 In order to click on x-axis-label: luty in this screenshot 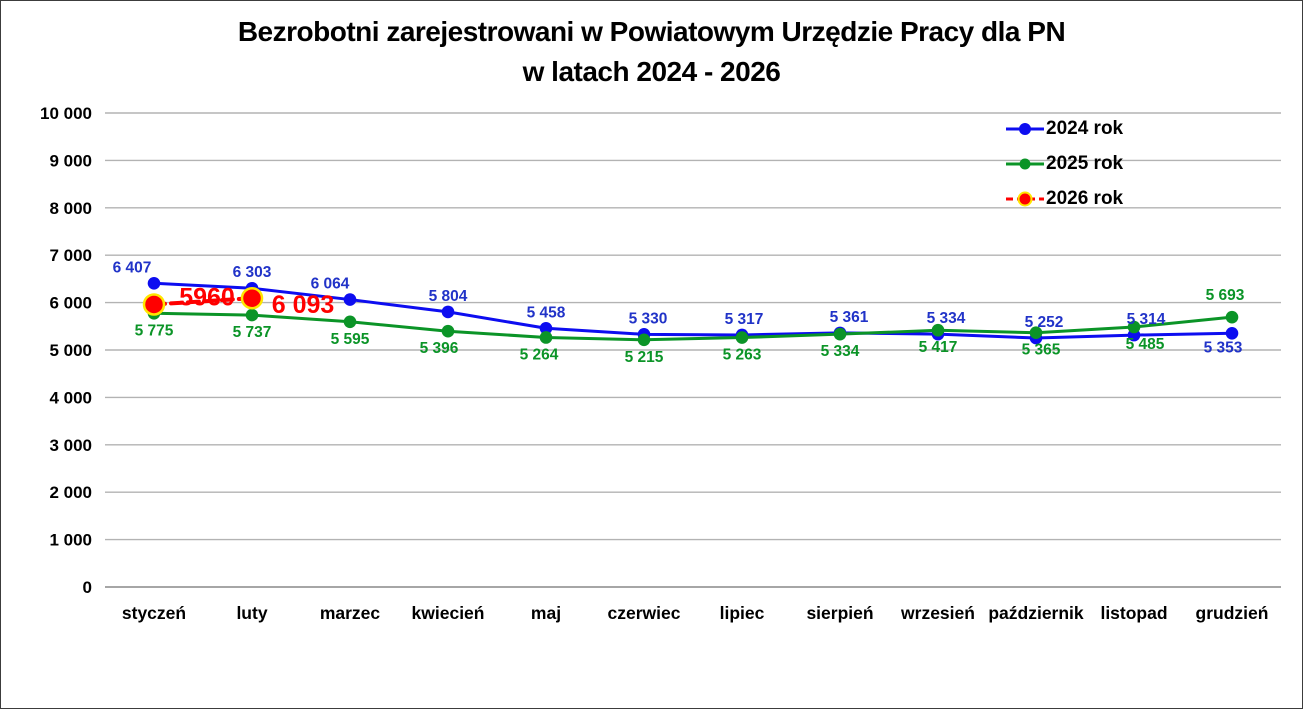, I will do `click(251, 613)`.